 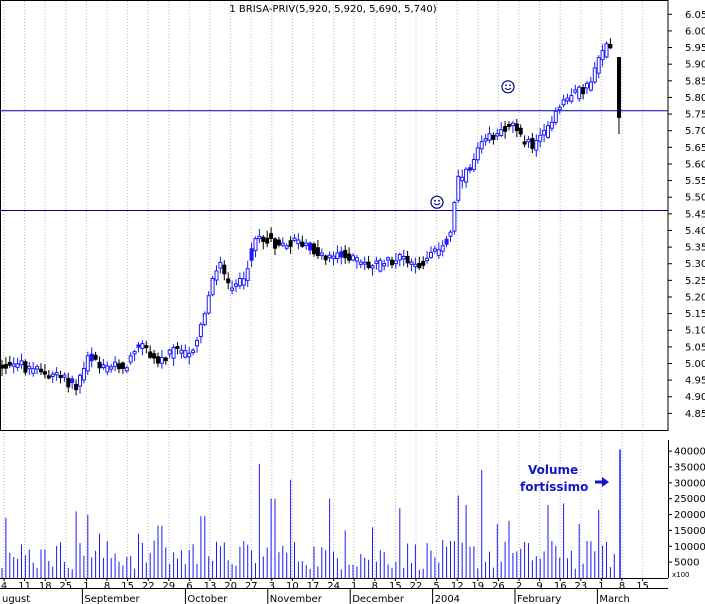 I want to click on price-tick-8: 5.65, so click(x=695, y=148).